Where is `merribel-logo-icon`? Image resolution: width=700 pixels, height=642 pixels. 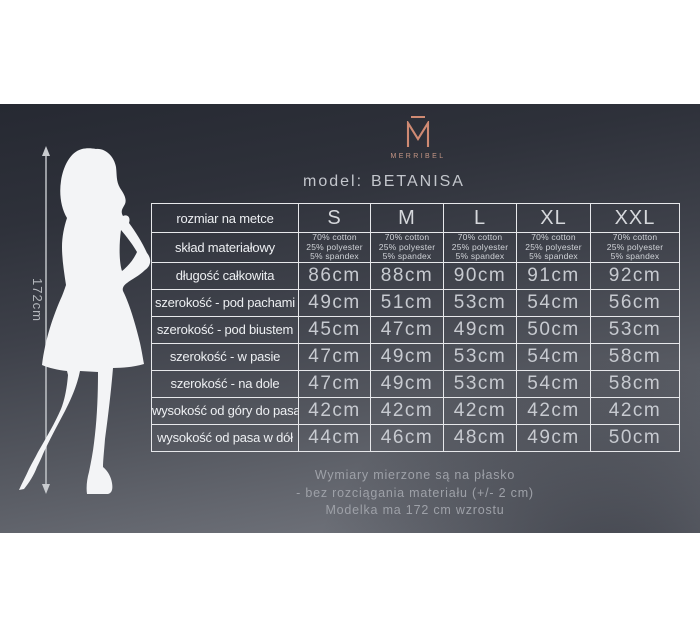
merribel-logo-icon is located at coordinates (418, 134).